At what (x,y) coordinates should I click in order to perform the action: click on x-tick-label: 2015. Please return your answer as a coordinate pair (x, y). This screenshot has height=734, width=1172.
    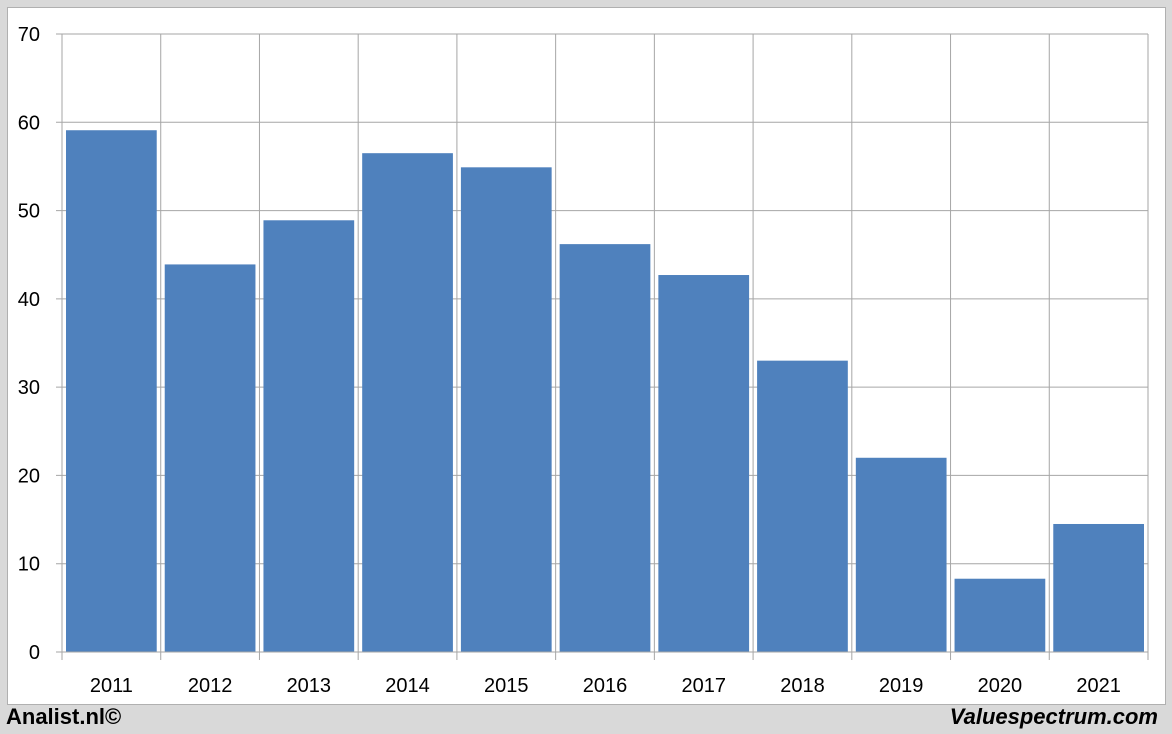
    Looking at the image, I should click on (506, 686).